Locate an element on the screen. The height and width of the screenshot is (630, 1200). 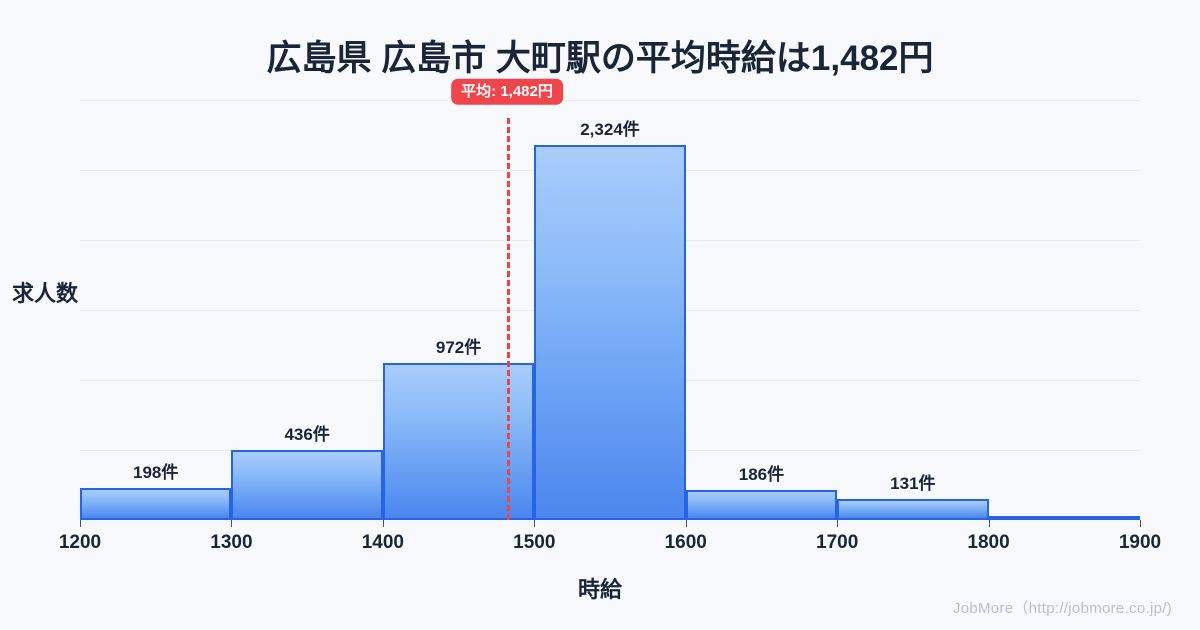
x-axis-tick-label: 1600 is located at coordinates (685, 542).